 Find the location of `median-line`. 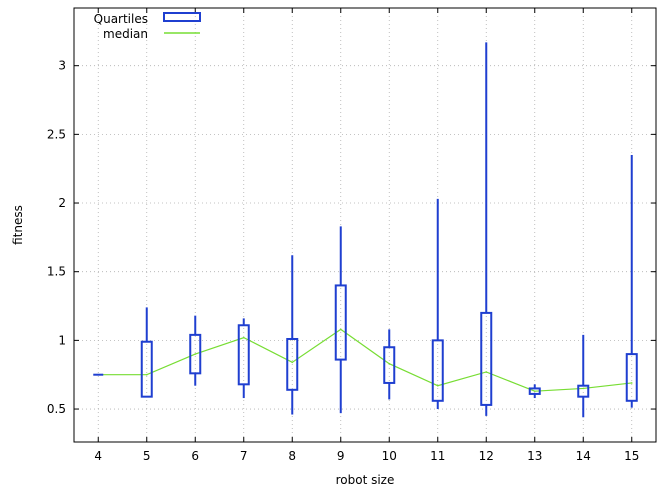

median-line is located at coordinates (365, 360).